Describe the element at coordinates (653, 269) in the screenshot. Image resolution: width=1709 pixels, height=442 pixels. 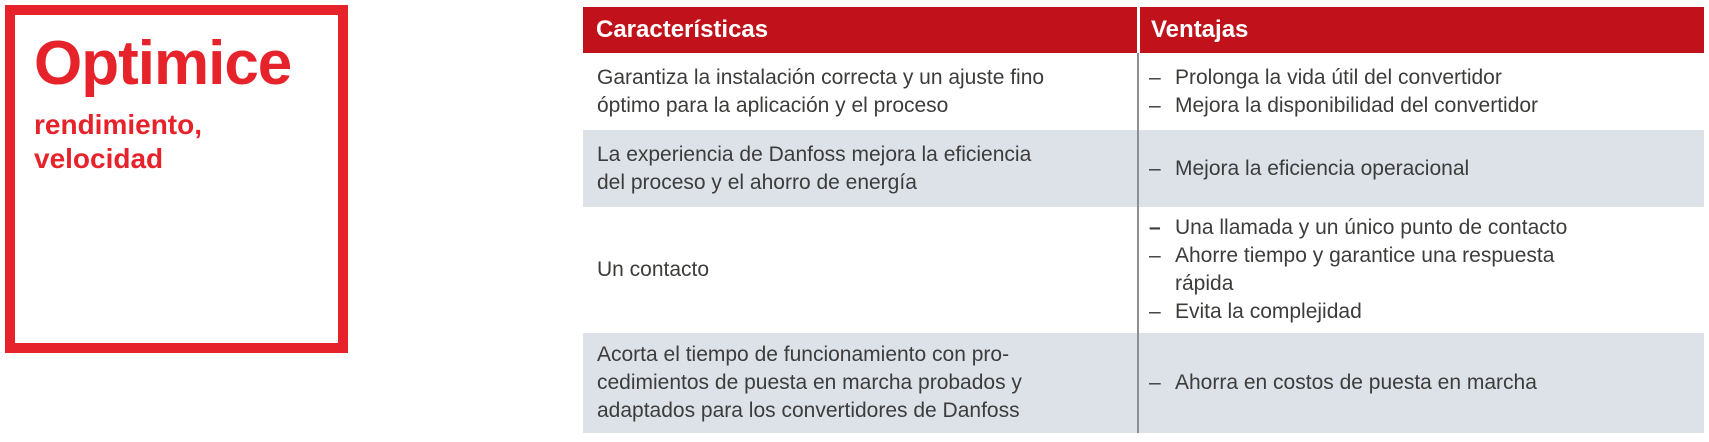
I see `feature-text-line: Un contacto` at that location.